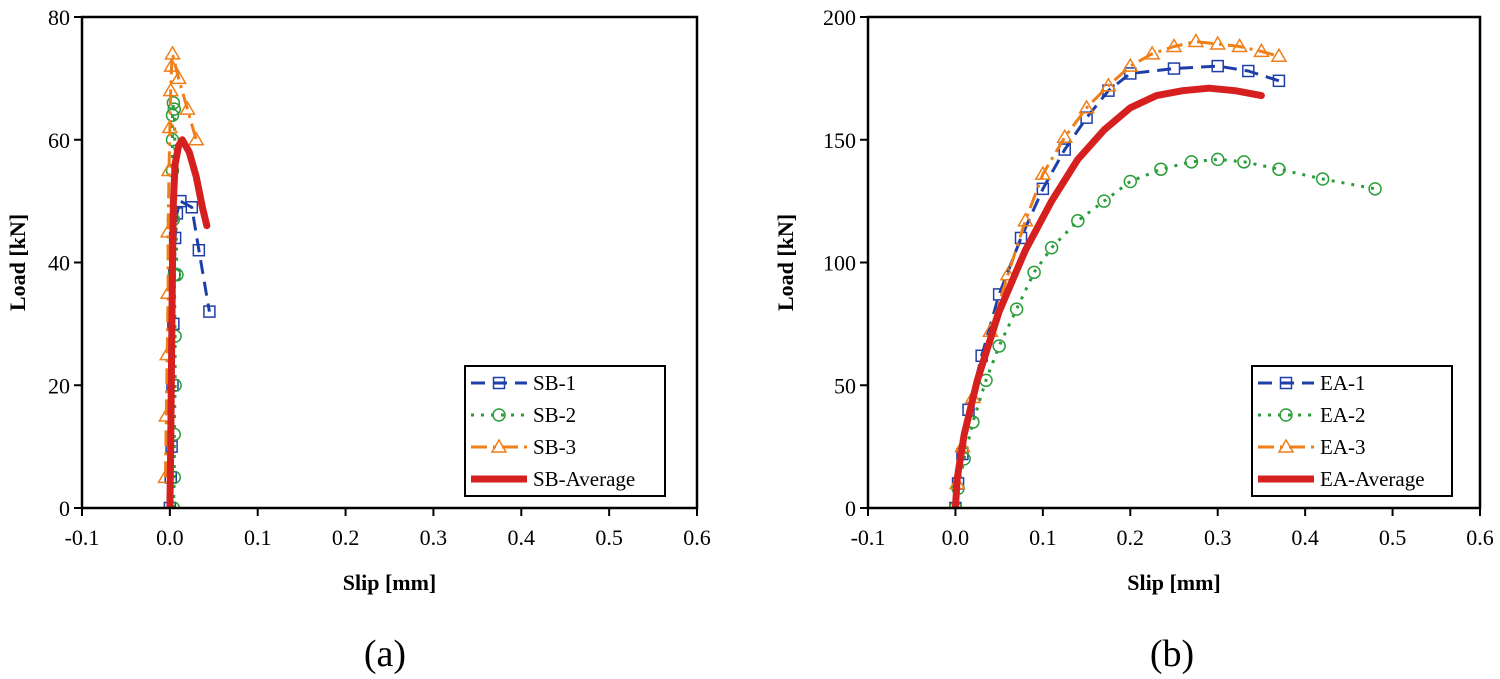  I want to click on legend: EA-1 EA-2 EA-3 EA-Average, so click(1352, 431).